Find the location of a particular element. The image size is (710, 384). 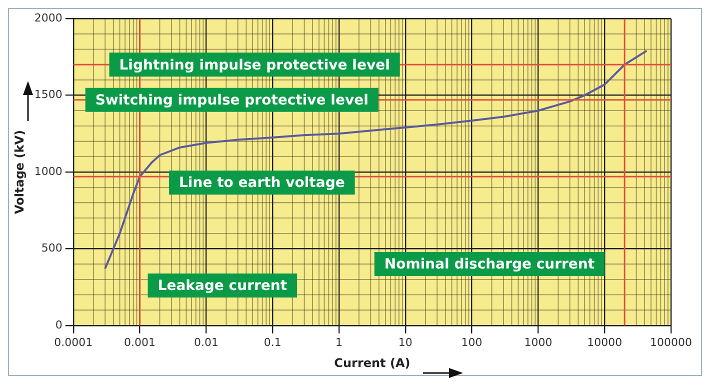

x-tick-label: 0.0001 is located at coordinates (73, 342).